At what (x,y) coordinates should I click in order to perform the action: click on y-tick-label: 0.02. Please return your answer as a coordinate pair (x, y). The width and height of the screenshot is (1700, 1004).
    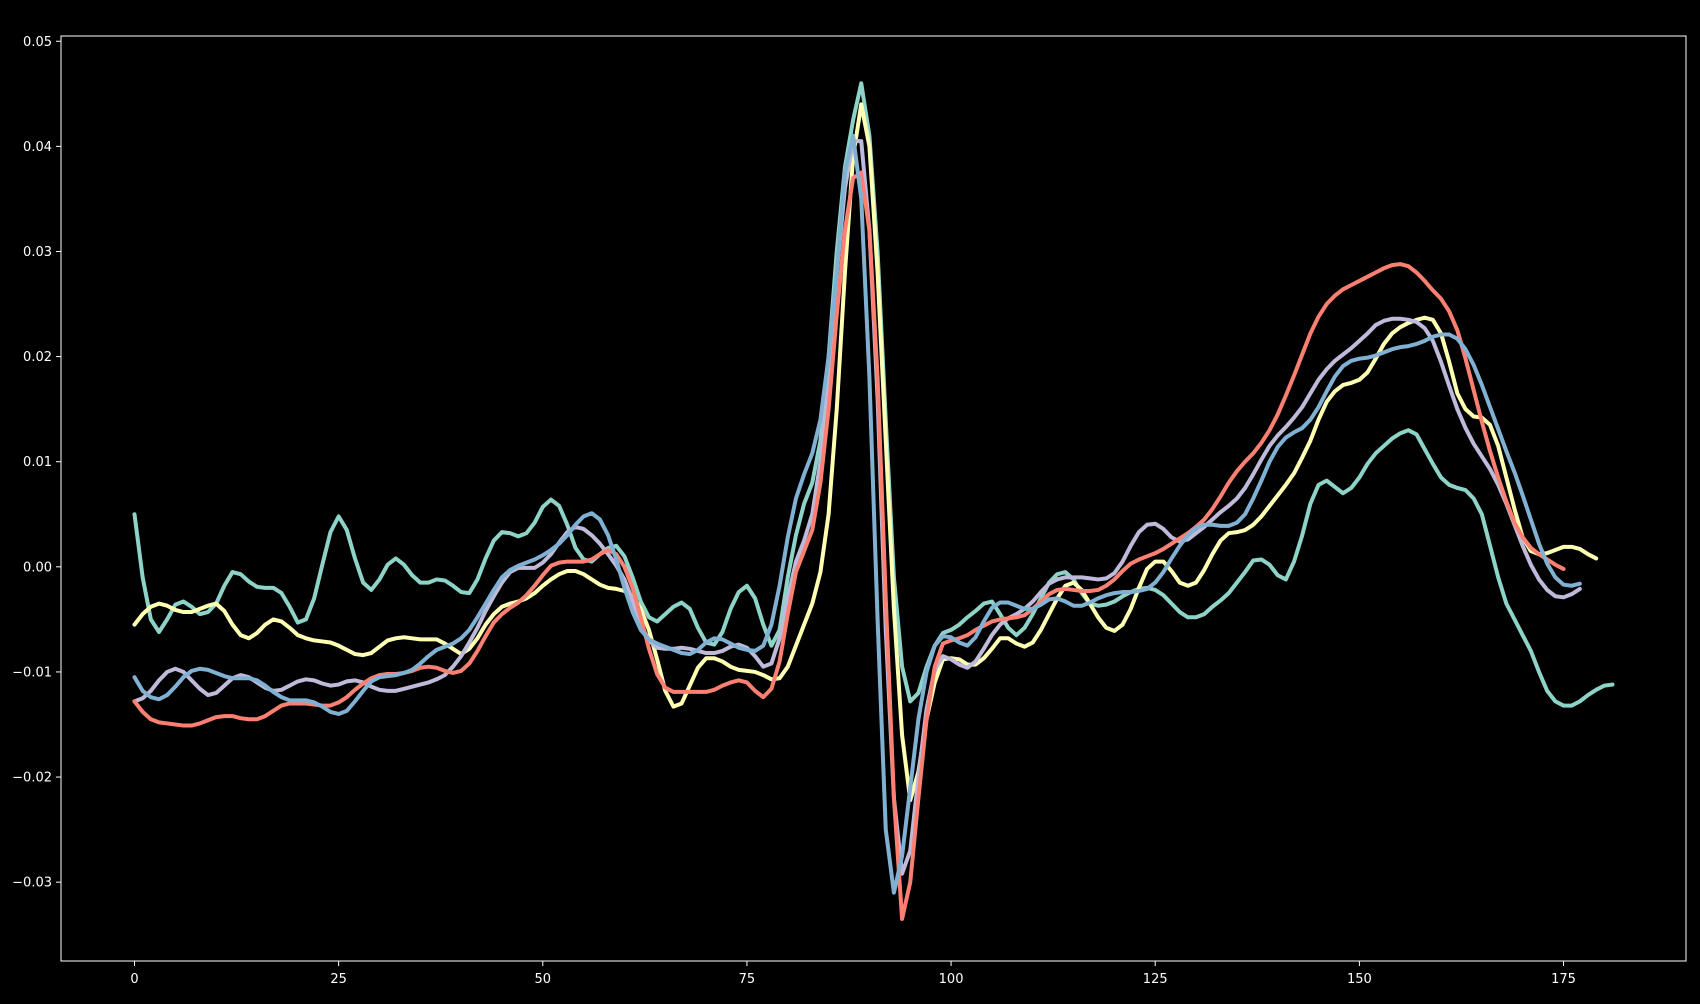
    Looking at the image, I should click on (37, 357).